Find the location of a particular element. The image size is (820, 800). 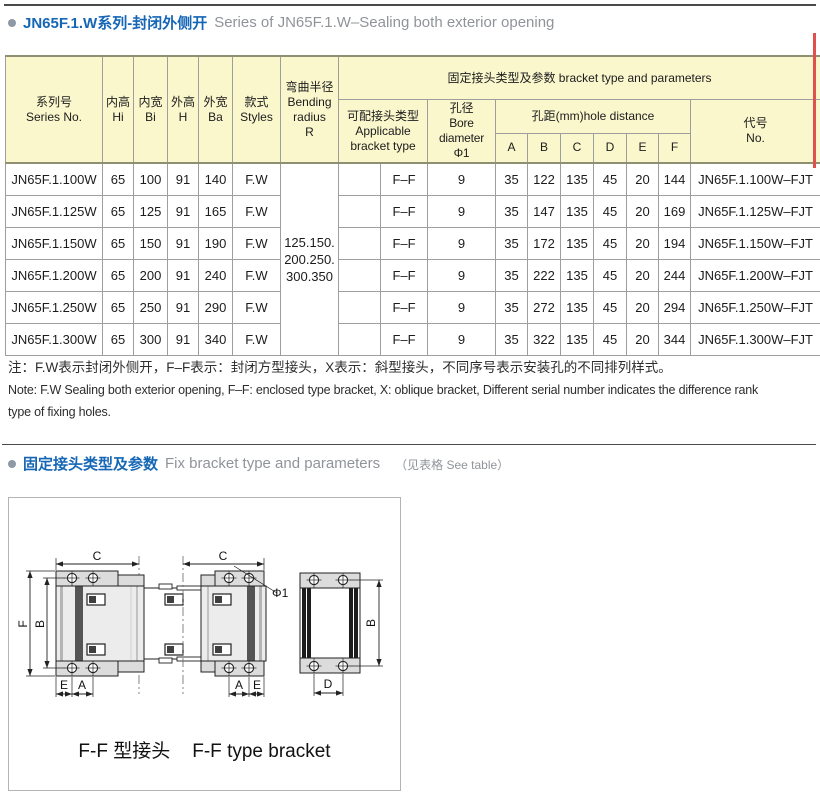

cell-b: 272 is located at coordinates (544, 307).